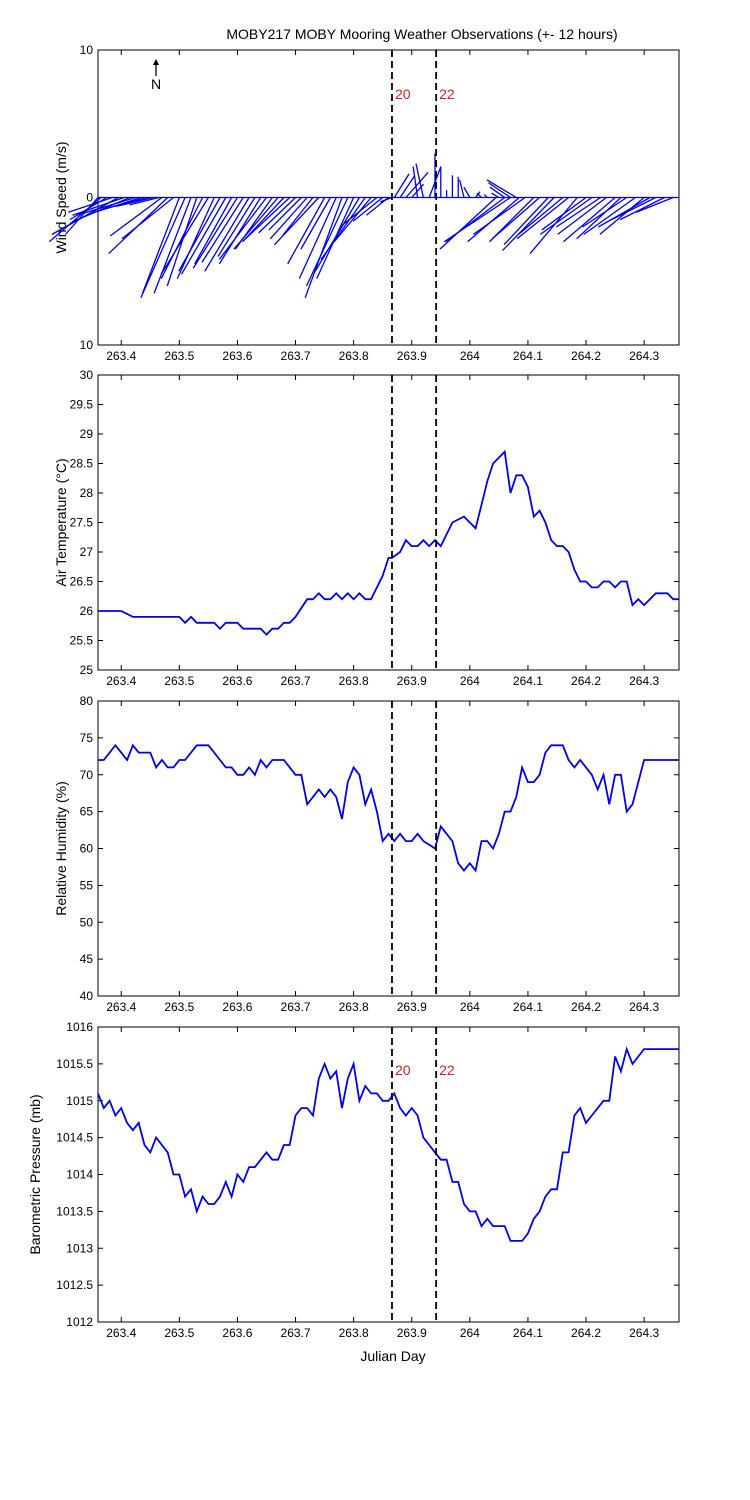 The height and width of the screenshot is (1500, 750). What do you see at coordinates (156, 84) in the screenshot?
I see `north-label: N` at bounding box center [156, 84].